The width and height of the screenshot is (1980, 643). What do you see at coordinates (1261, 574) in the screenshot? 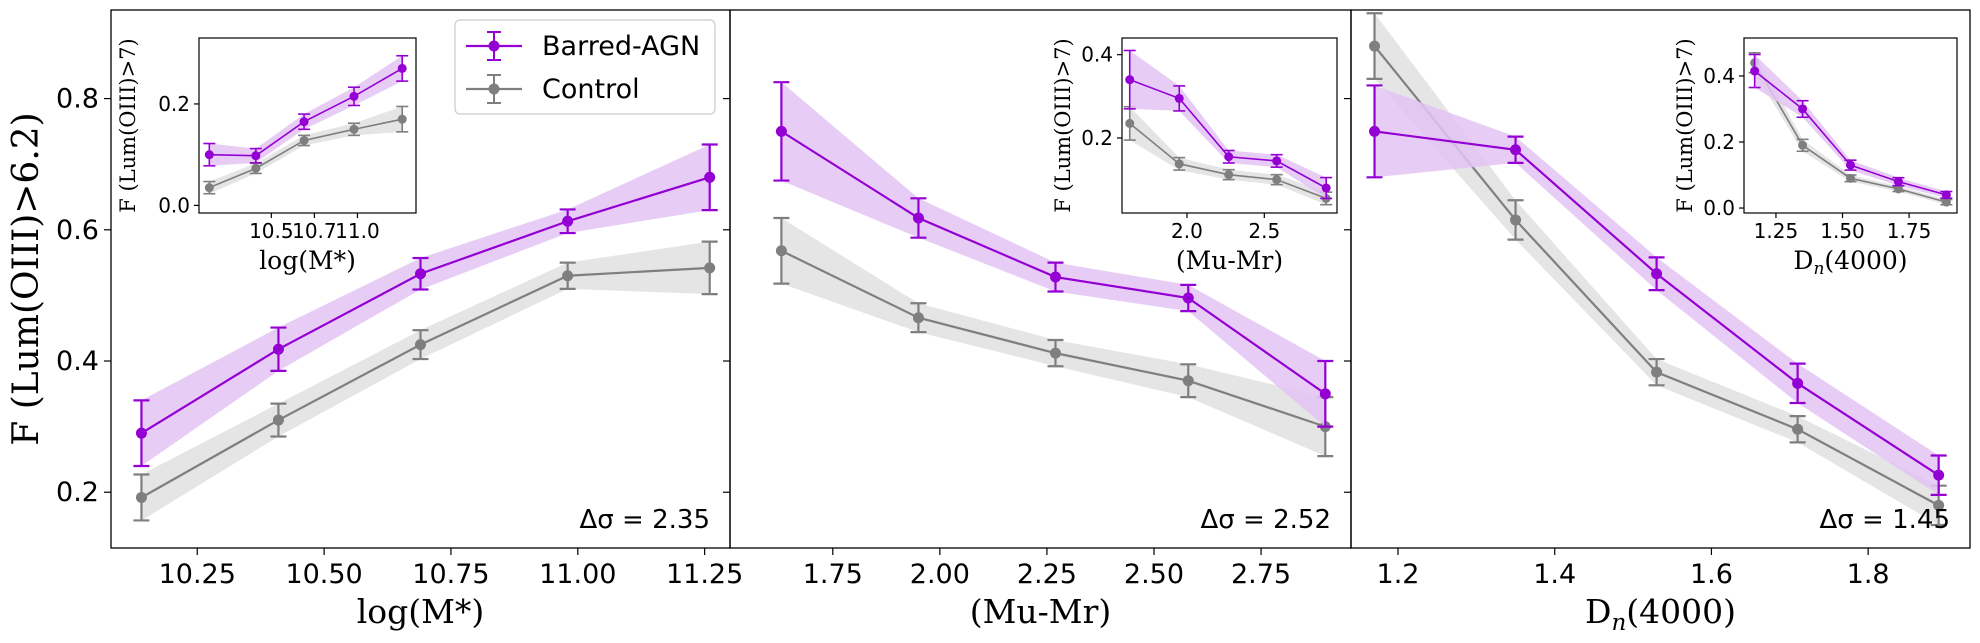
I see `x-tick-label: 2.75` at bounding box center [1261, 574].